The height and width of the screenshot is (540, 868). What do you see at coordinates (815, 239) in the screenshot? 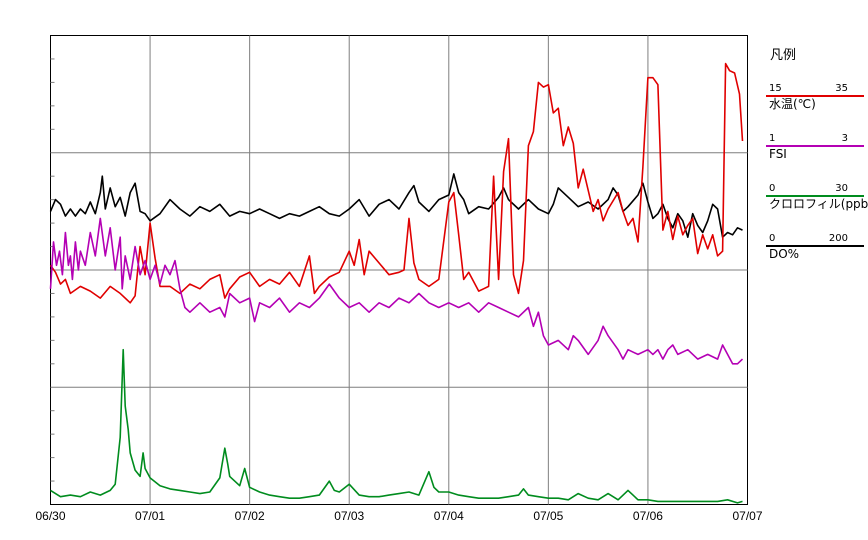
I see `legend-range: 0 200` at bounding box center [815, 239].